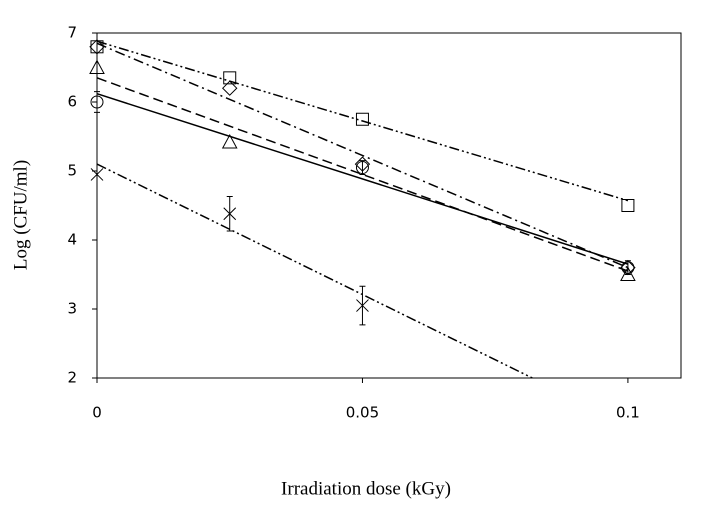  Describe the element at coordinates (362, 413) in the screenshot. I see `x-tick-label: 0.05` at that location.